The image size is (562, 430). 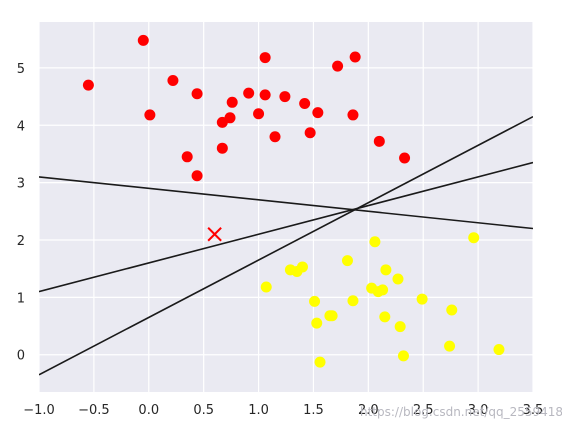 What do you see at coordinates (21, 241) in the screenshot?
I see `y-tick-label: 2` at bounding box center [21, 241].